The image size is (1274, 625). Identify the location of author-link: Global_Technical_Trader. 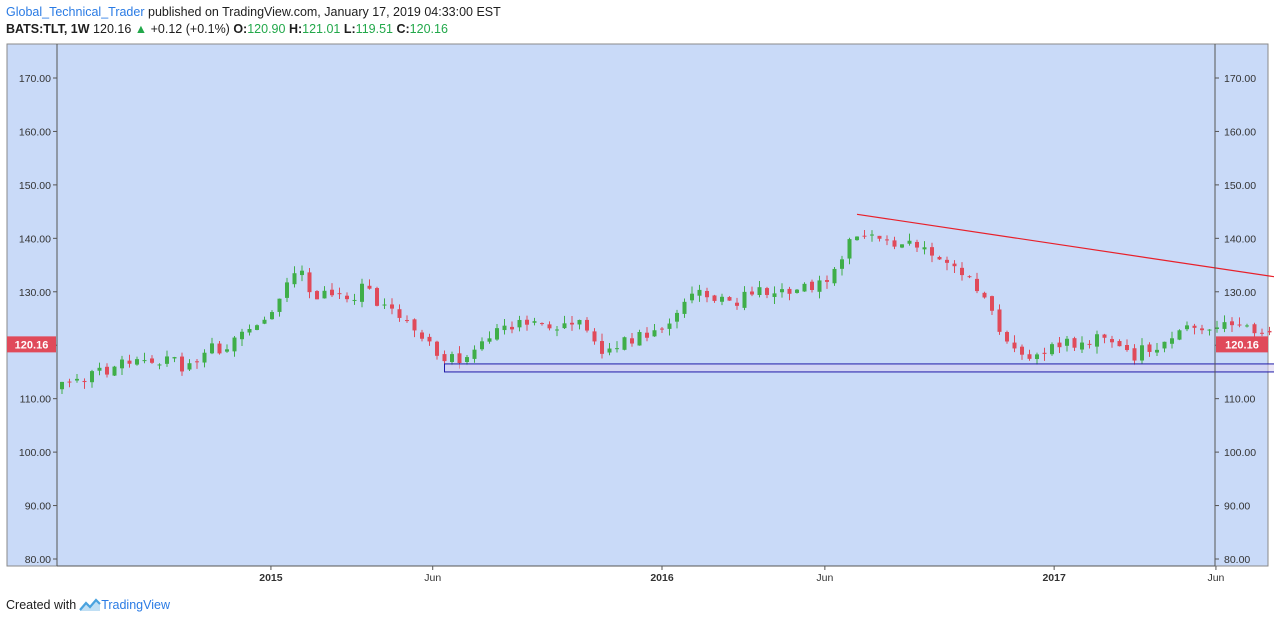
(75, 12).